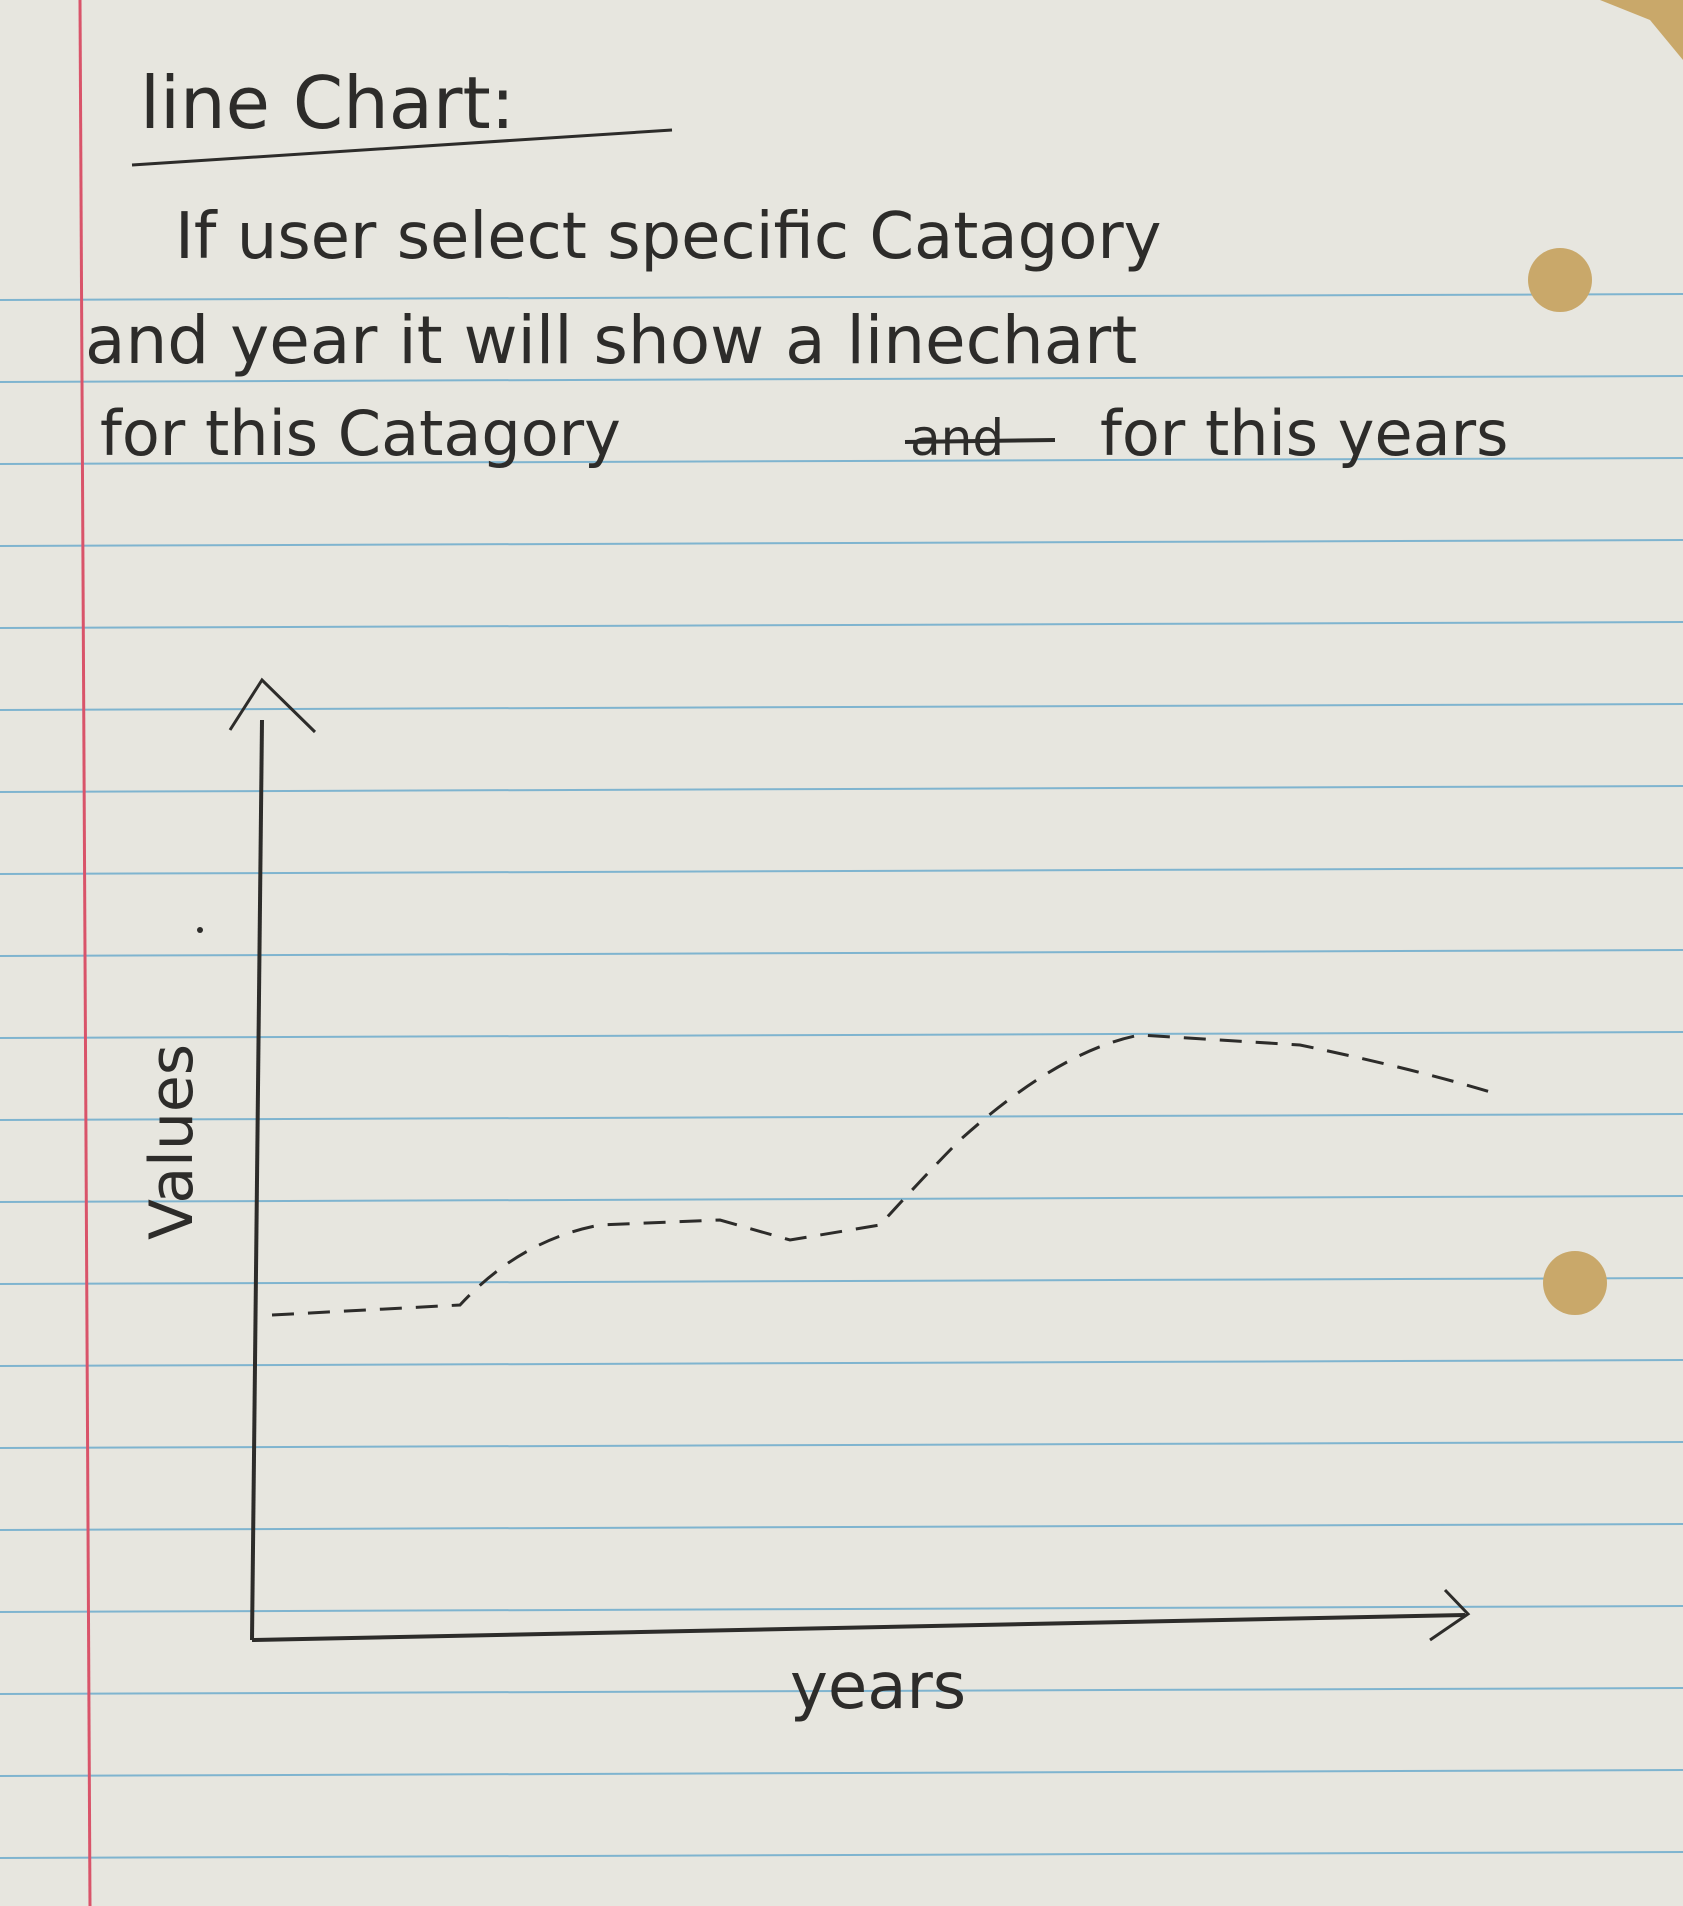 This screenshot has height=1906, width=1683. What do you see at coordinates (272, 705) in the screenshot?
I see `y-axis-arrow` at bounding box center [272, 705].